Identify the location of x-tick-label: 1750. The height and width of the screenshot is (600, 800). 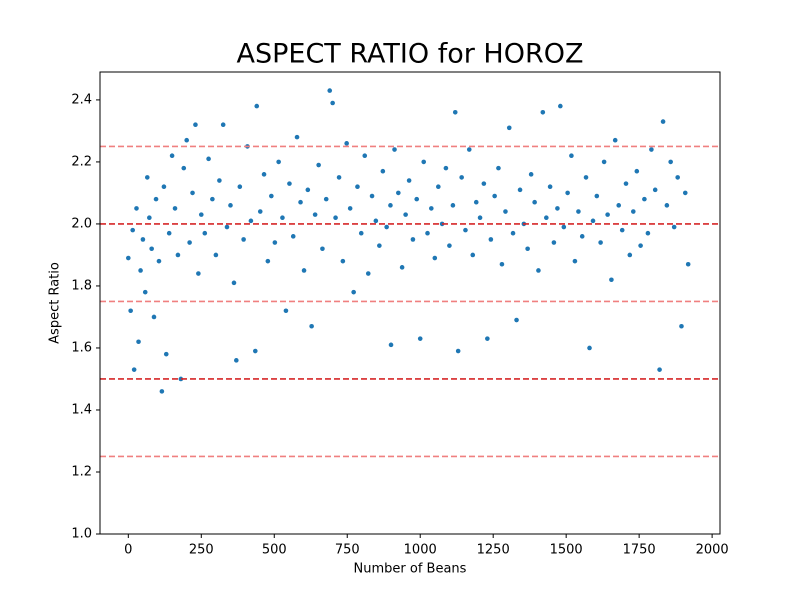
(639, 550).